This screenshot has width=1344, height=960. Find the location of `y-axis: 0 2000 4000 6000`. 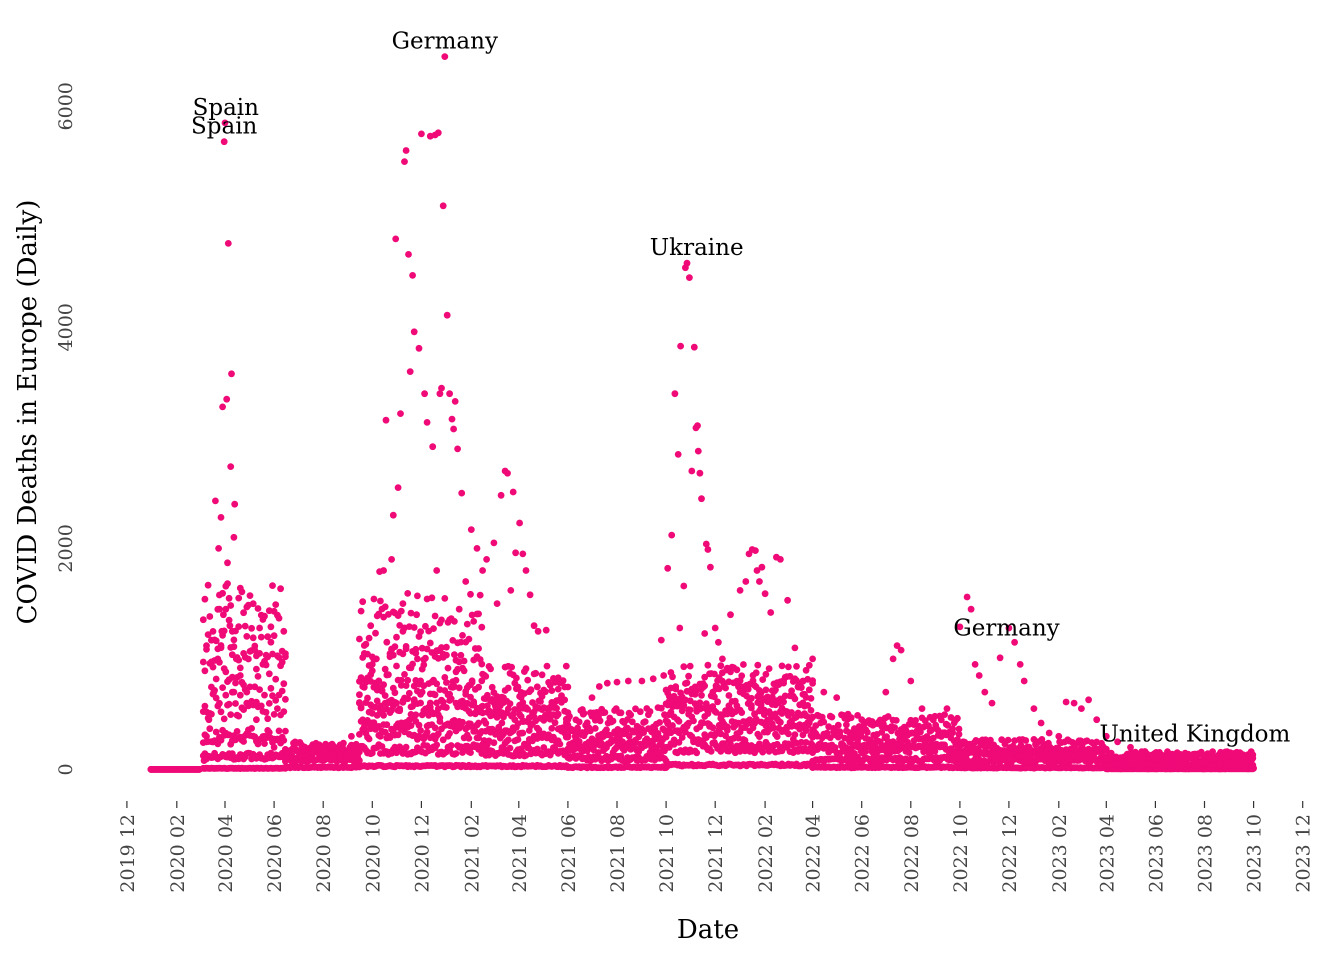

y-axis: 0 2000 4000 6000 is located at coordinates (66, 428).